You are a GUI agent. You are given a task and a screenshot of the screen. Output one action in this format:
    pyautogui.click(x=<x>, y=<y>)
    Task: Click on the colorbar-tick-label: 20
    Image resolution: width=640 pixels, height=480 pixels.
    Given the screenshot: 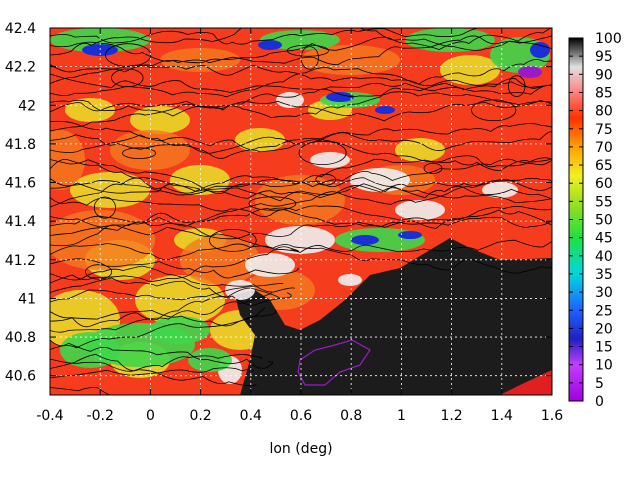 What is the action you would take?
    pyautogui.click(x=604, y=329)
    